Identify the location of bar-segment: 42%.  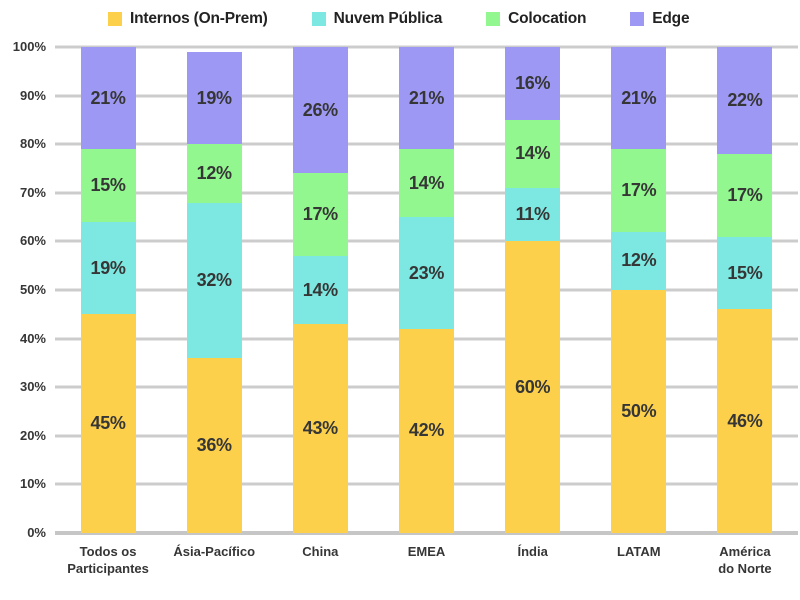
(426, 430).